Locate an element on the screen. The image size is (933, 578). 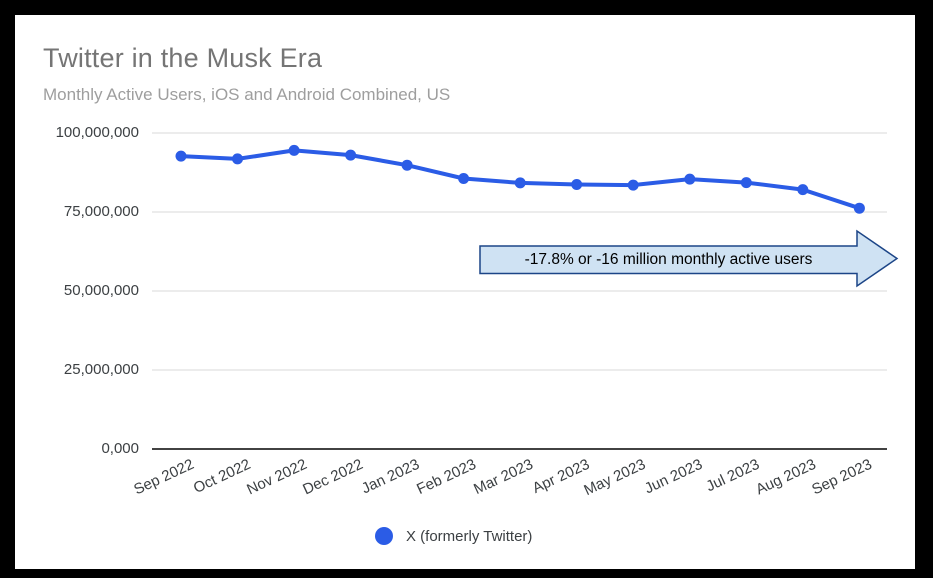
annotation-arrow is located at coordinates (689, 258).